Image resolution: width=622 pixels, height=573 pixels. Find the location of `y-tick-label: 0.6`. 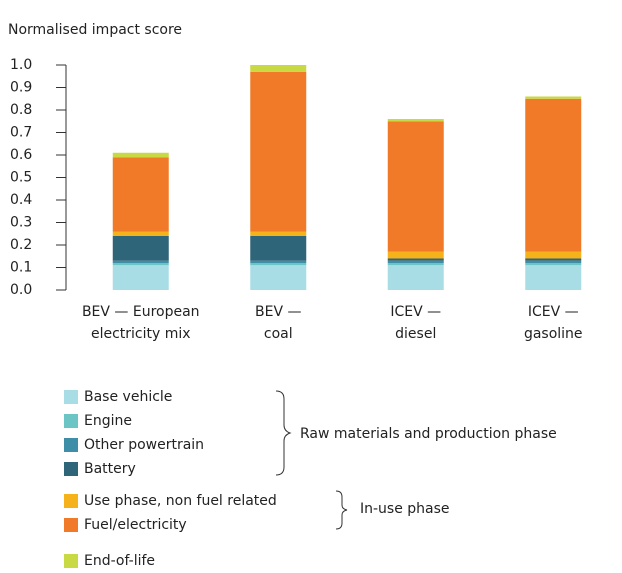

y-tick-label: 0.6 is located at coordinates (21, 155).